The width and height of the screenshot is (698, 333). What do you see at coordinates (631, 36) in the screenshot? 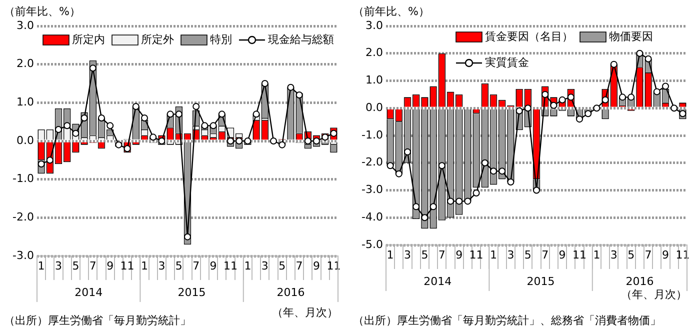
I see `legend-label: 物価要因` at bounding box center [631, 36].